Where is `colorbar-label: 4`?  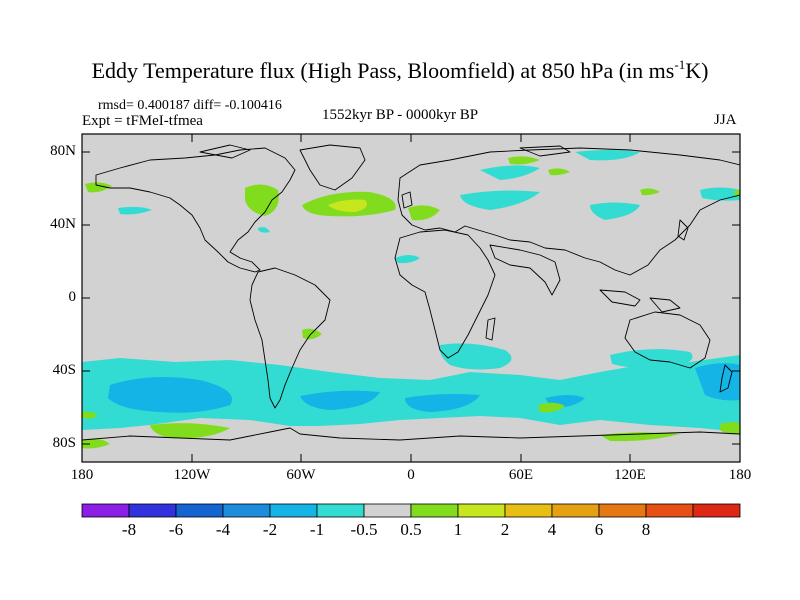
colorbar-label: 4 is located at coordinates (552, 529).